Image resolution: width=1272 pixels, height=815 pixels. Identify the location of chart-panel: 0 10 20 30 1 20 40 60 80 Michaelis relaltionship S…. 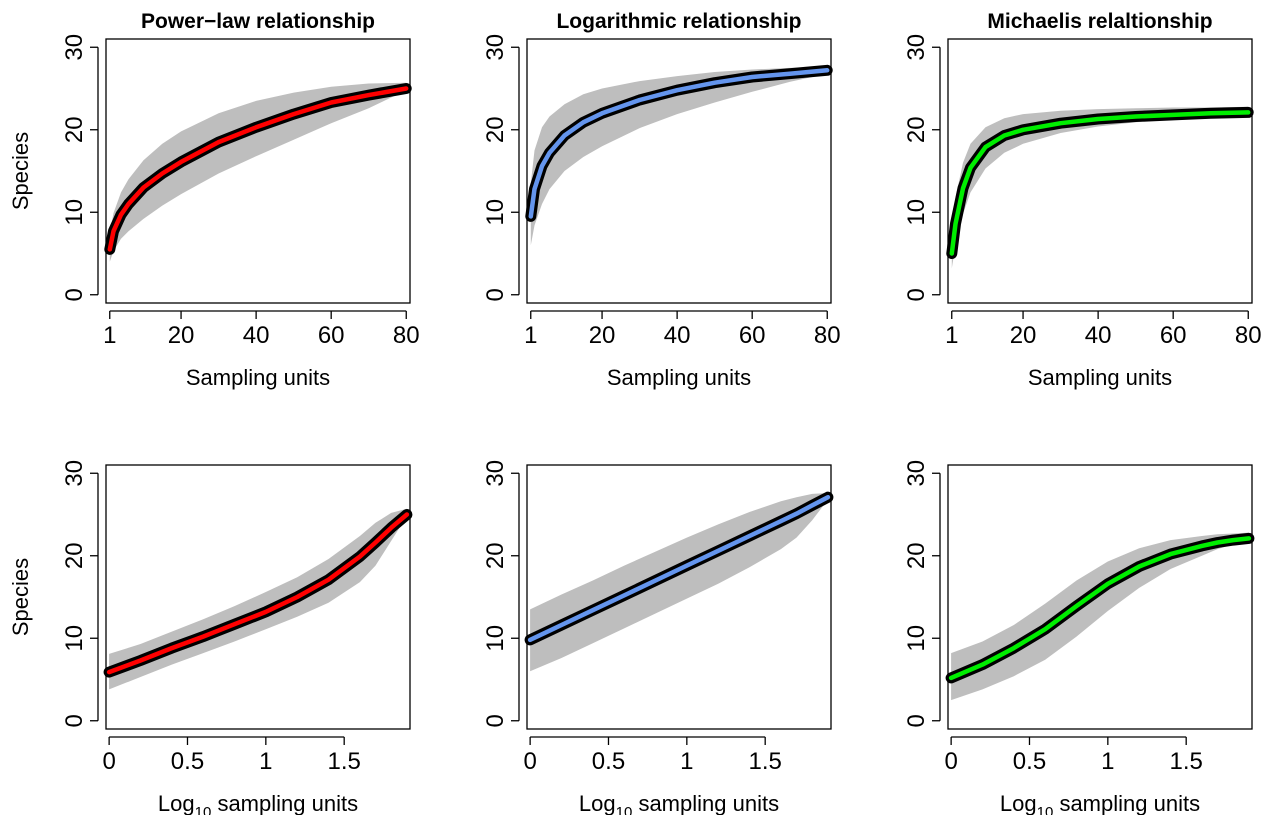
(1082, 200).